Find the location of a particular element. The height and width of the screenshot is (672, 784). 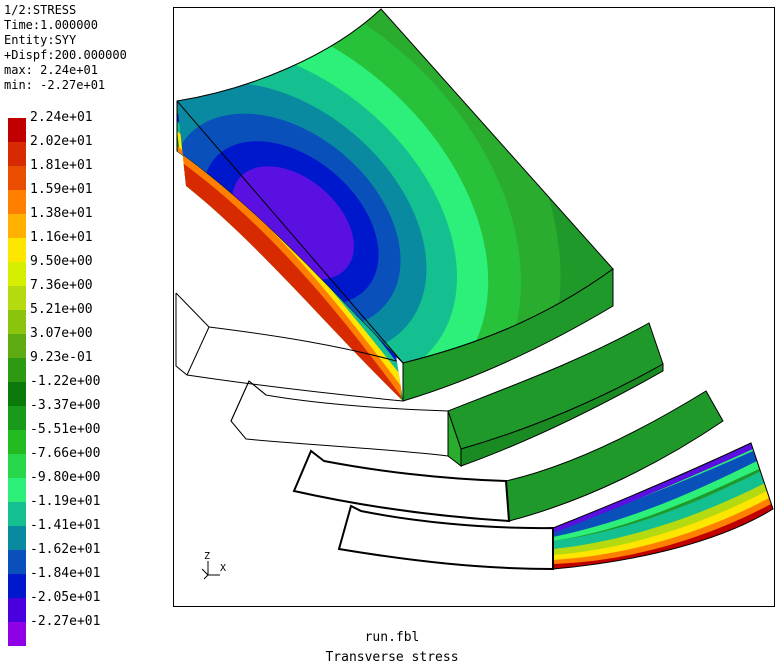

entity-readout: Entity:SYY is located at coordinates (40, 40).